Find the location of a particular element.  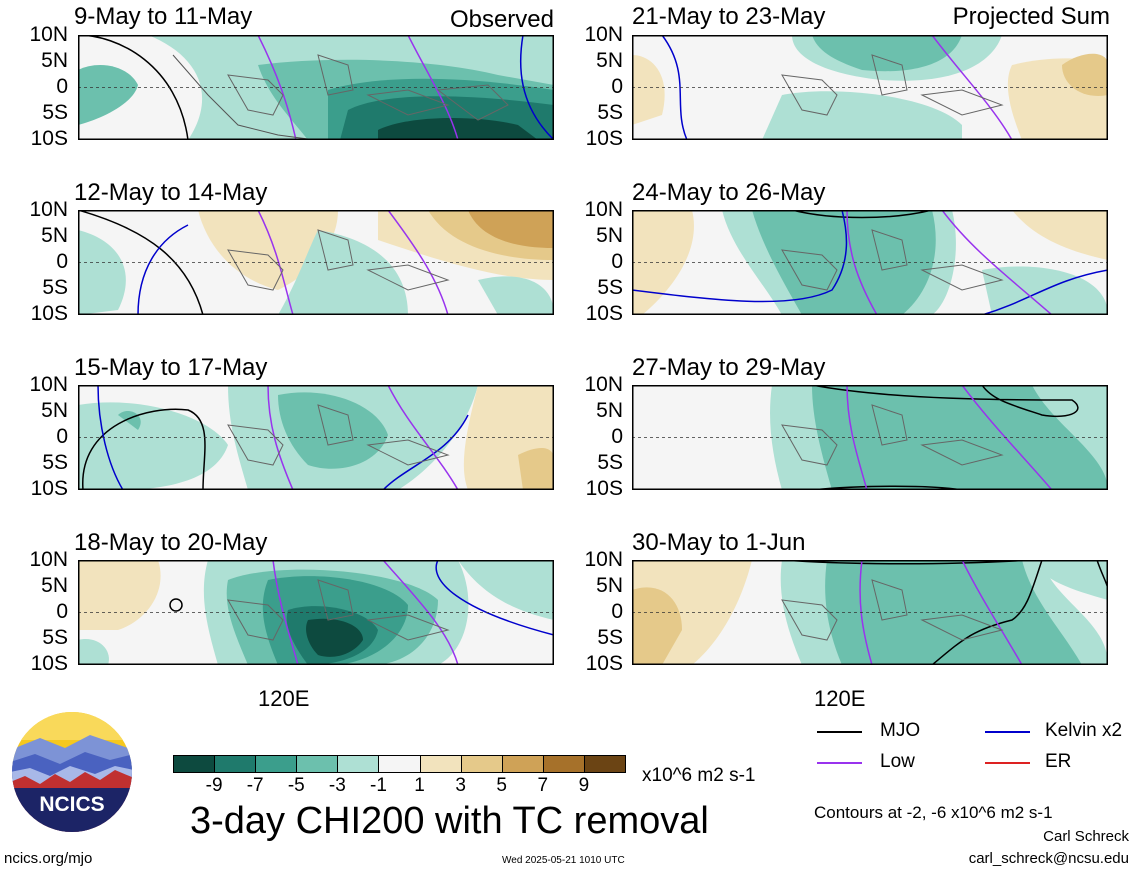

colorbar-tick: 1 is located at coordinates (419, 785).